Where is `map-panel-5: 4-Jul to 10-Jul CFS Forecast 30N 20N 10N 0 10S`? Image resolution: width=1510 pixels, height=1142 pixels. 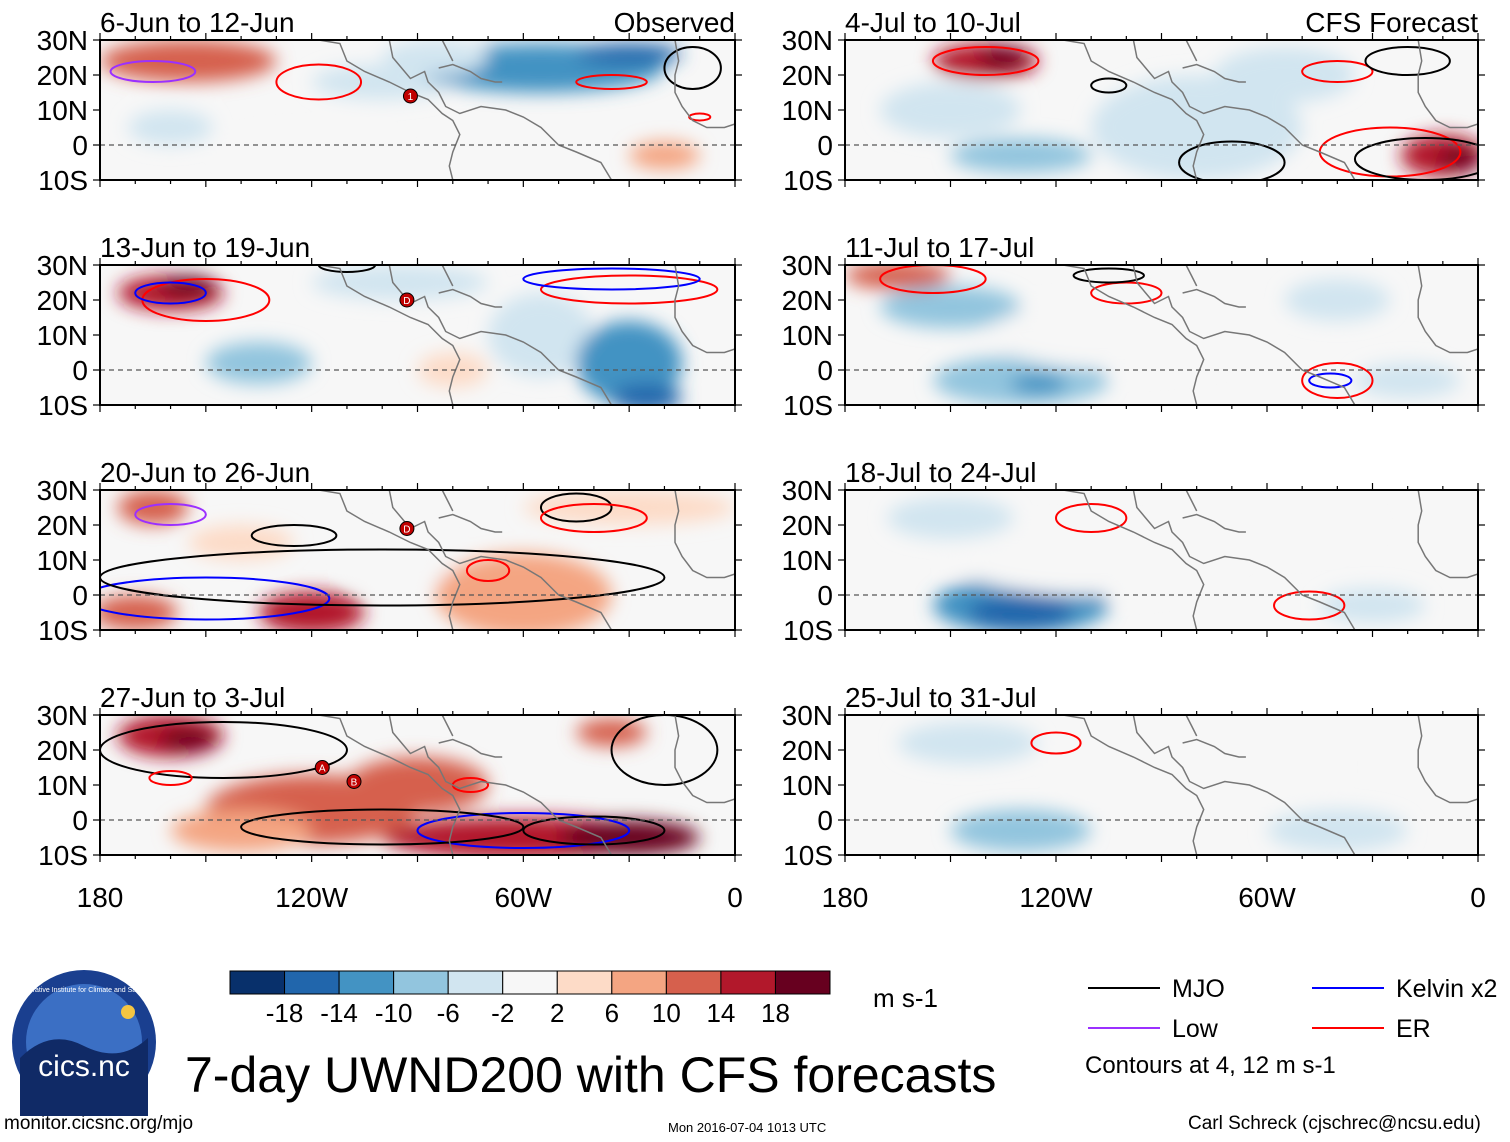 map-panel-5: 4-Jul to 10-Jul CFS Forecast 30N 20N 10N 0 10S is located at coordinates (1133, 101).